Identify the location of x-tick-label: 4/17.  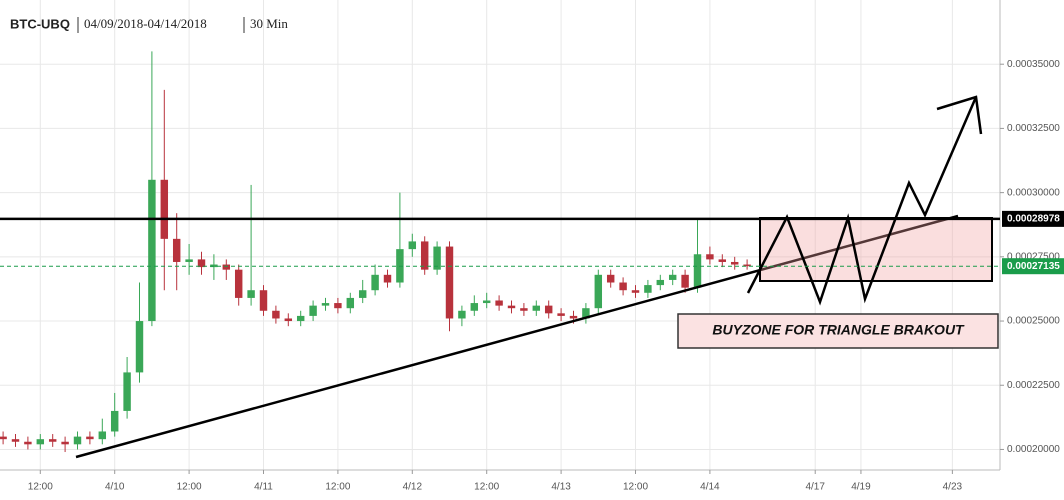
(815, 487).